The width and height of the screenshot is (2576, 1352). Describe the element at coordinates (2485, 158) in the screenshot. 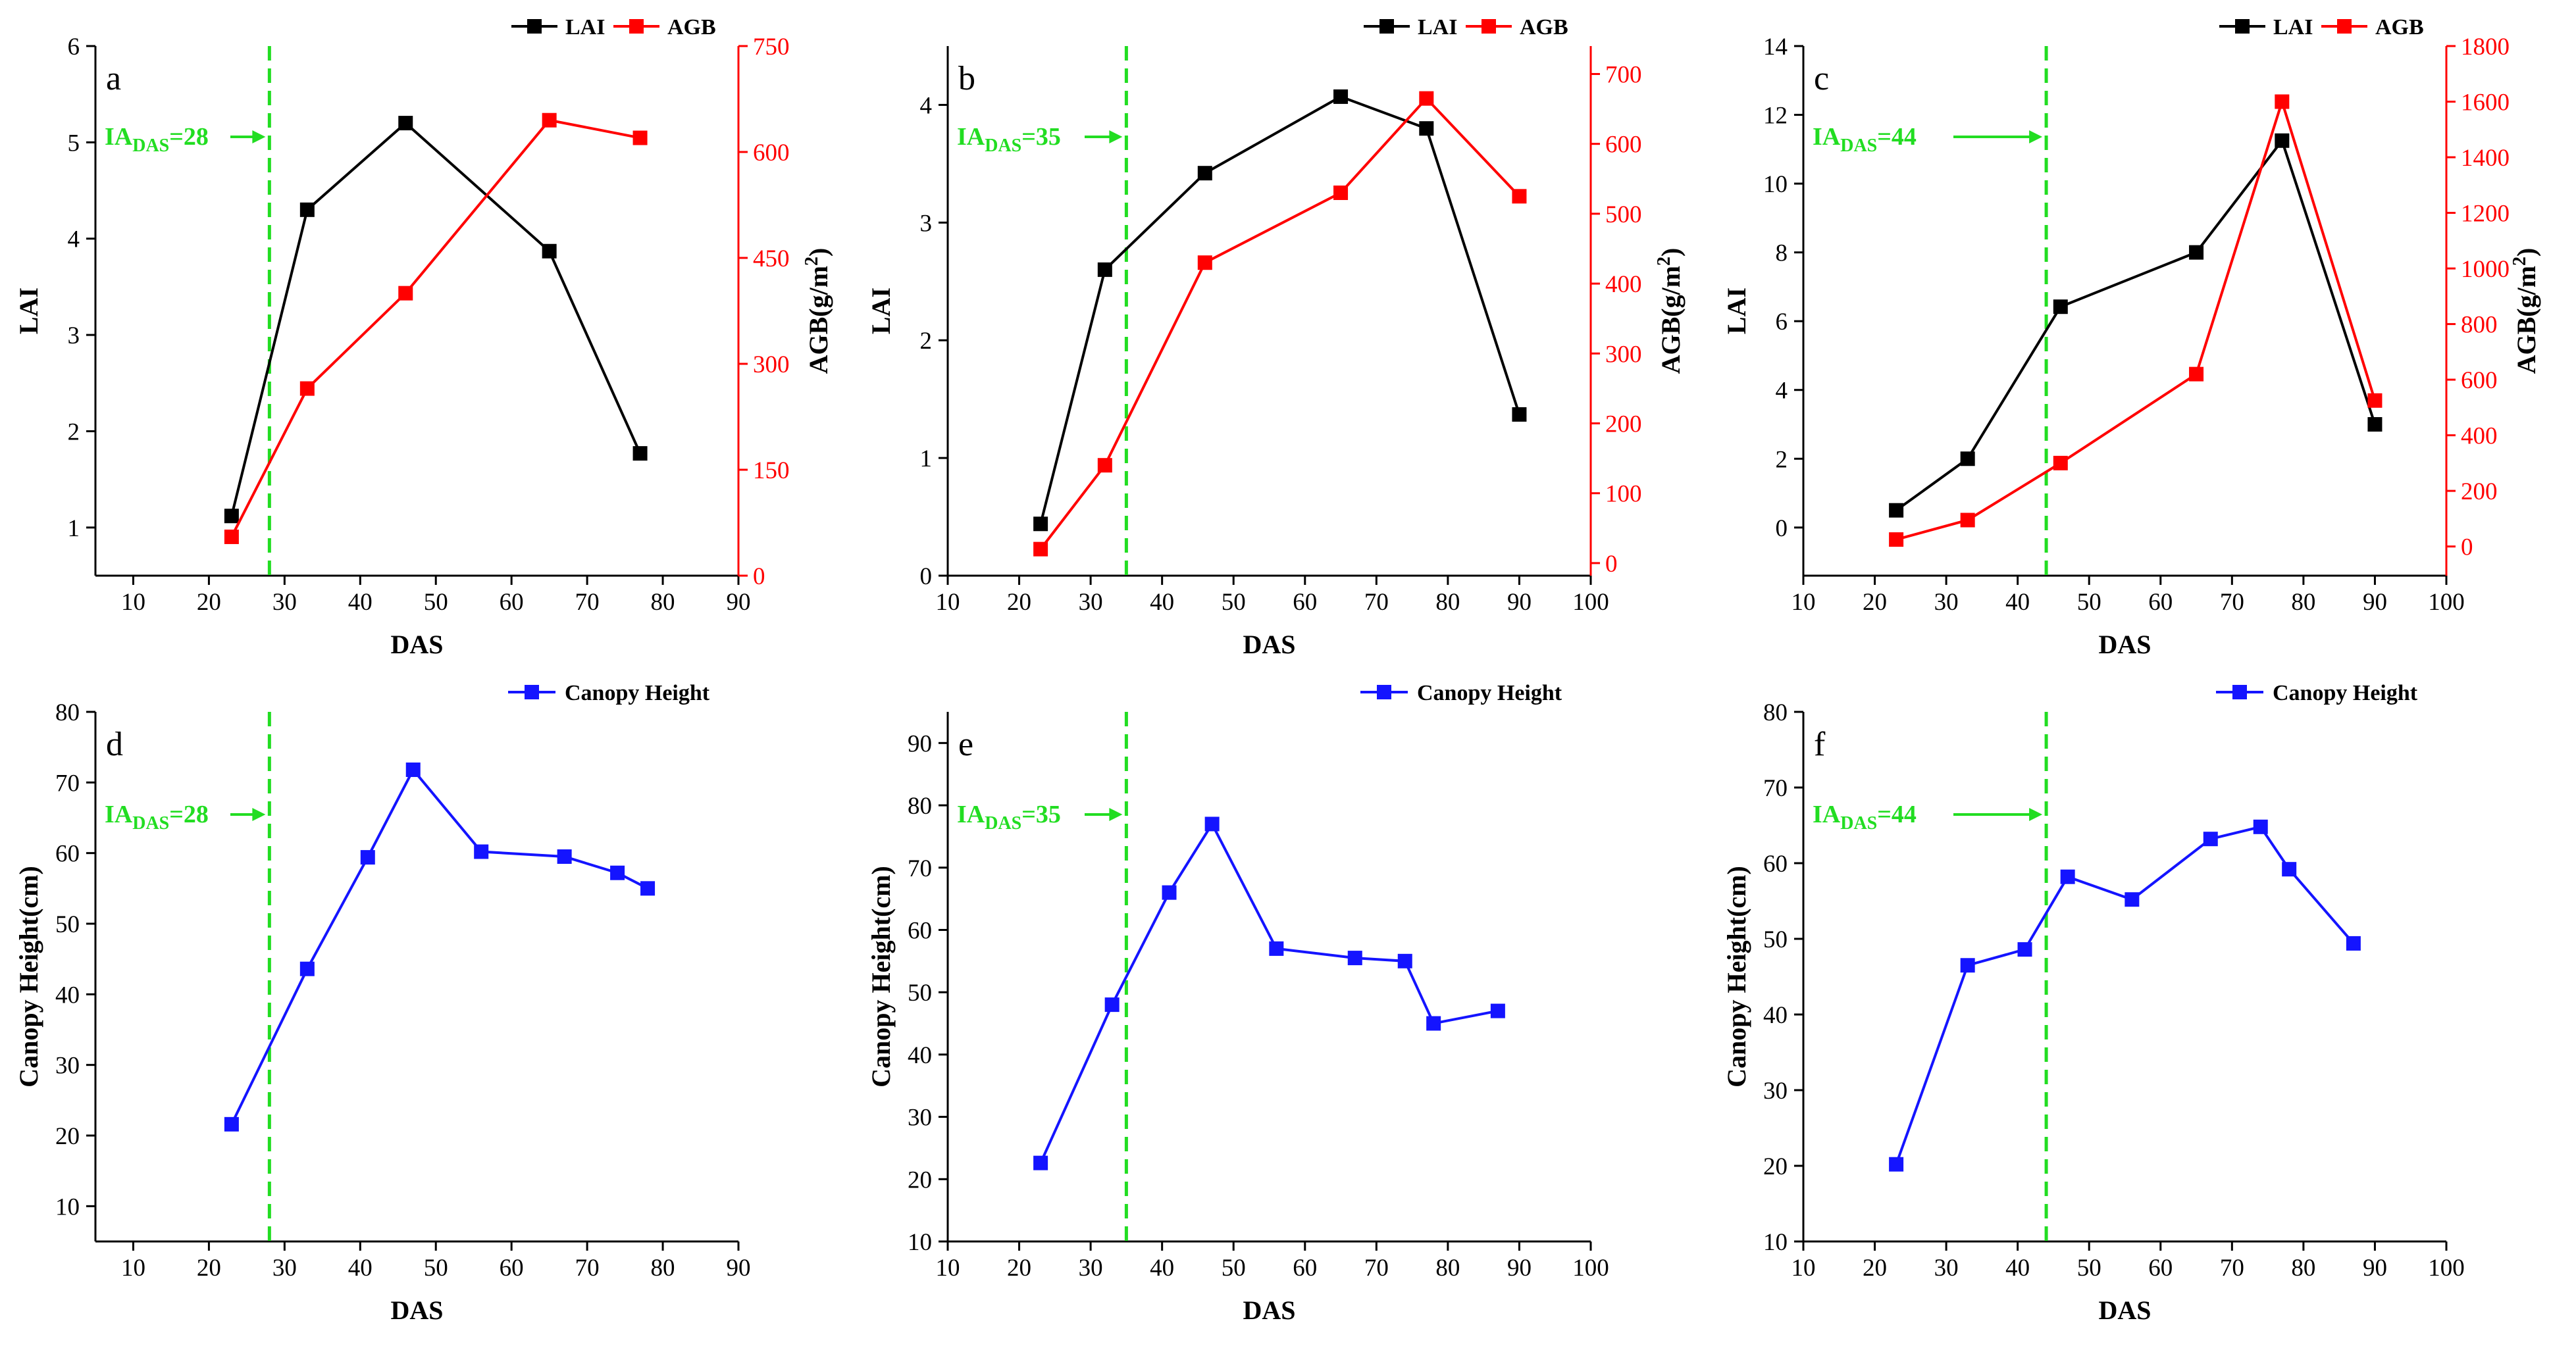

I see `y2-tick-label: 1400` at that location.